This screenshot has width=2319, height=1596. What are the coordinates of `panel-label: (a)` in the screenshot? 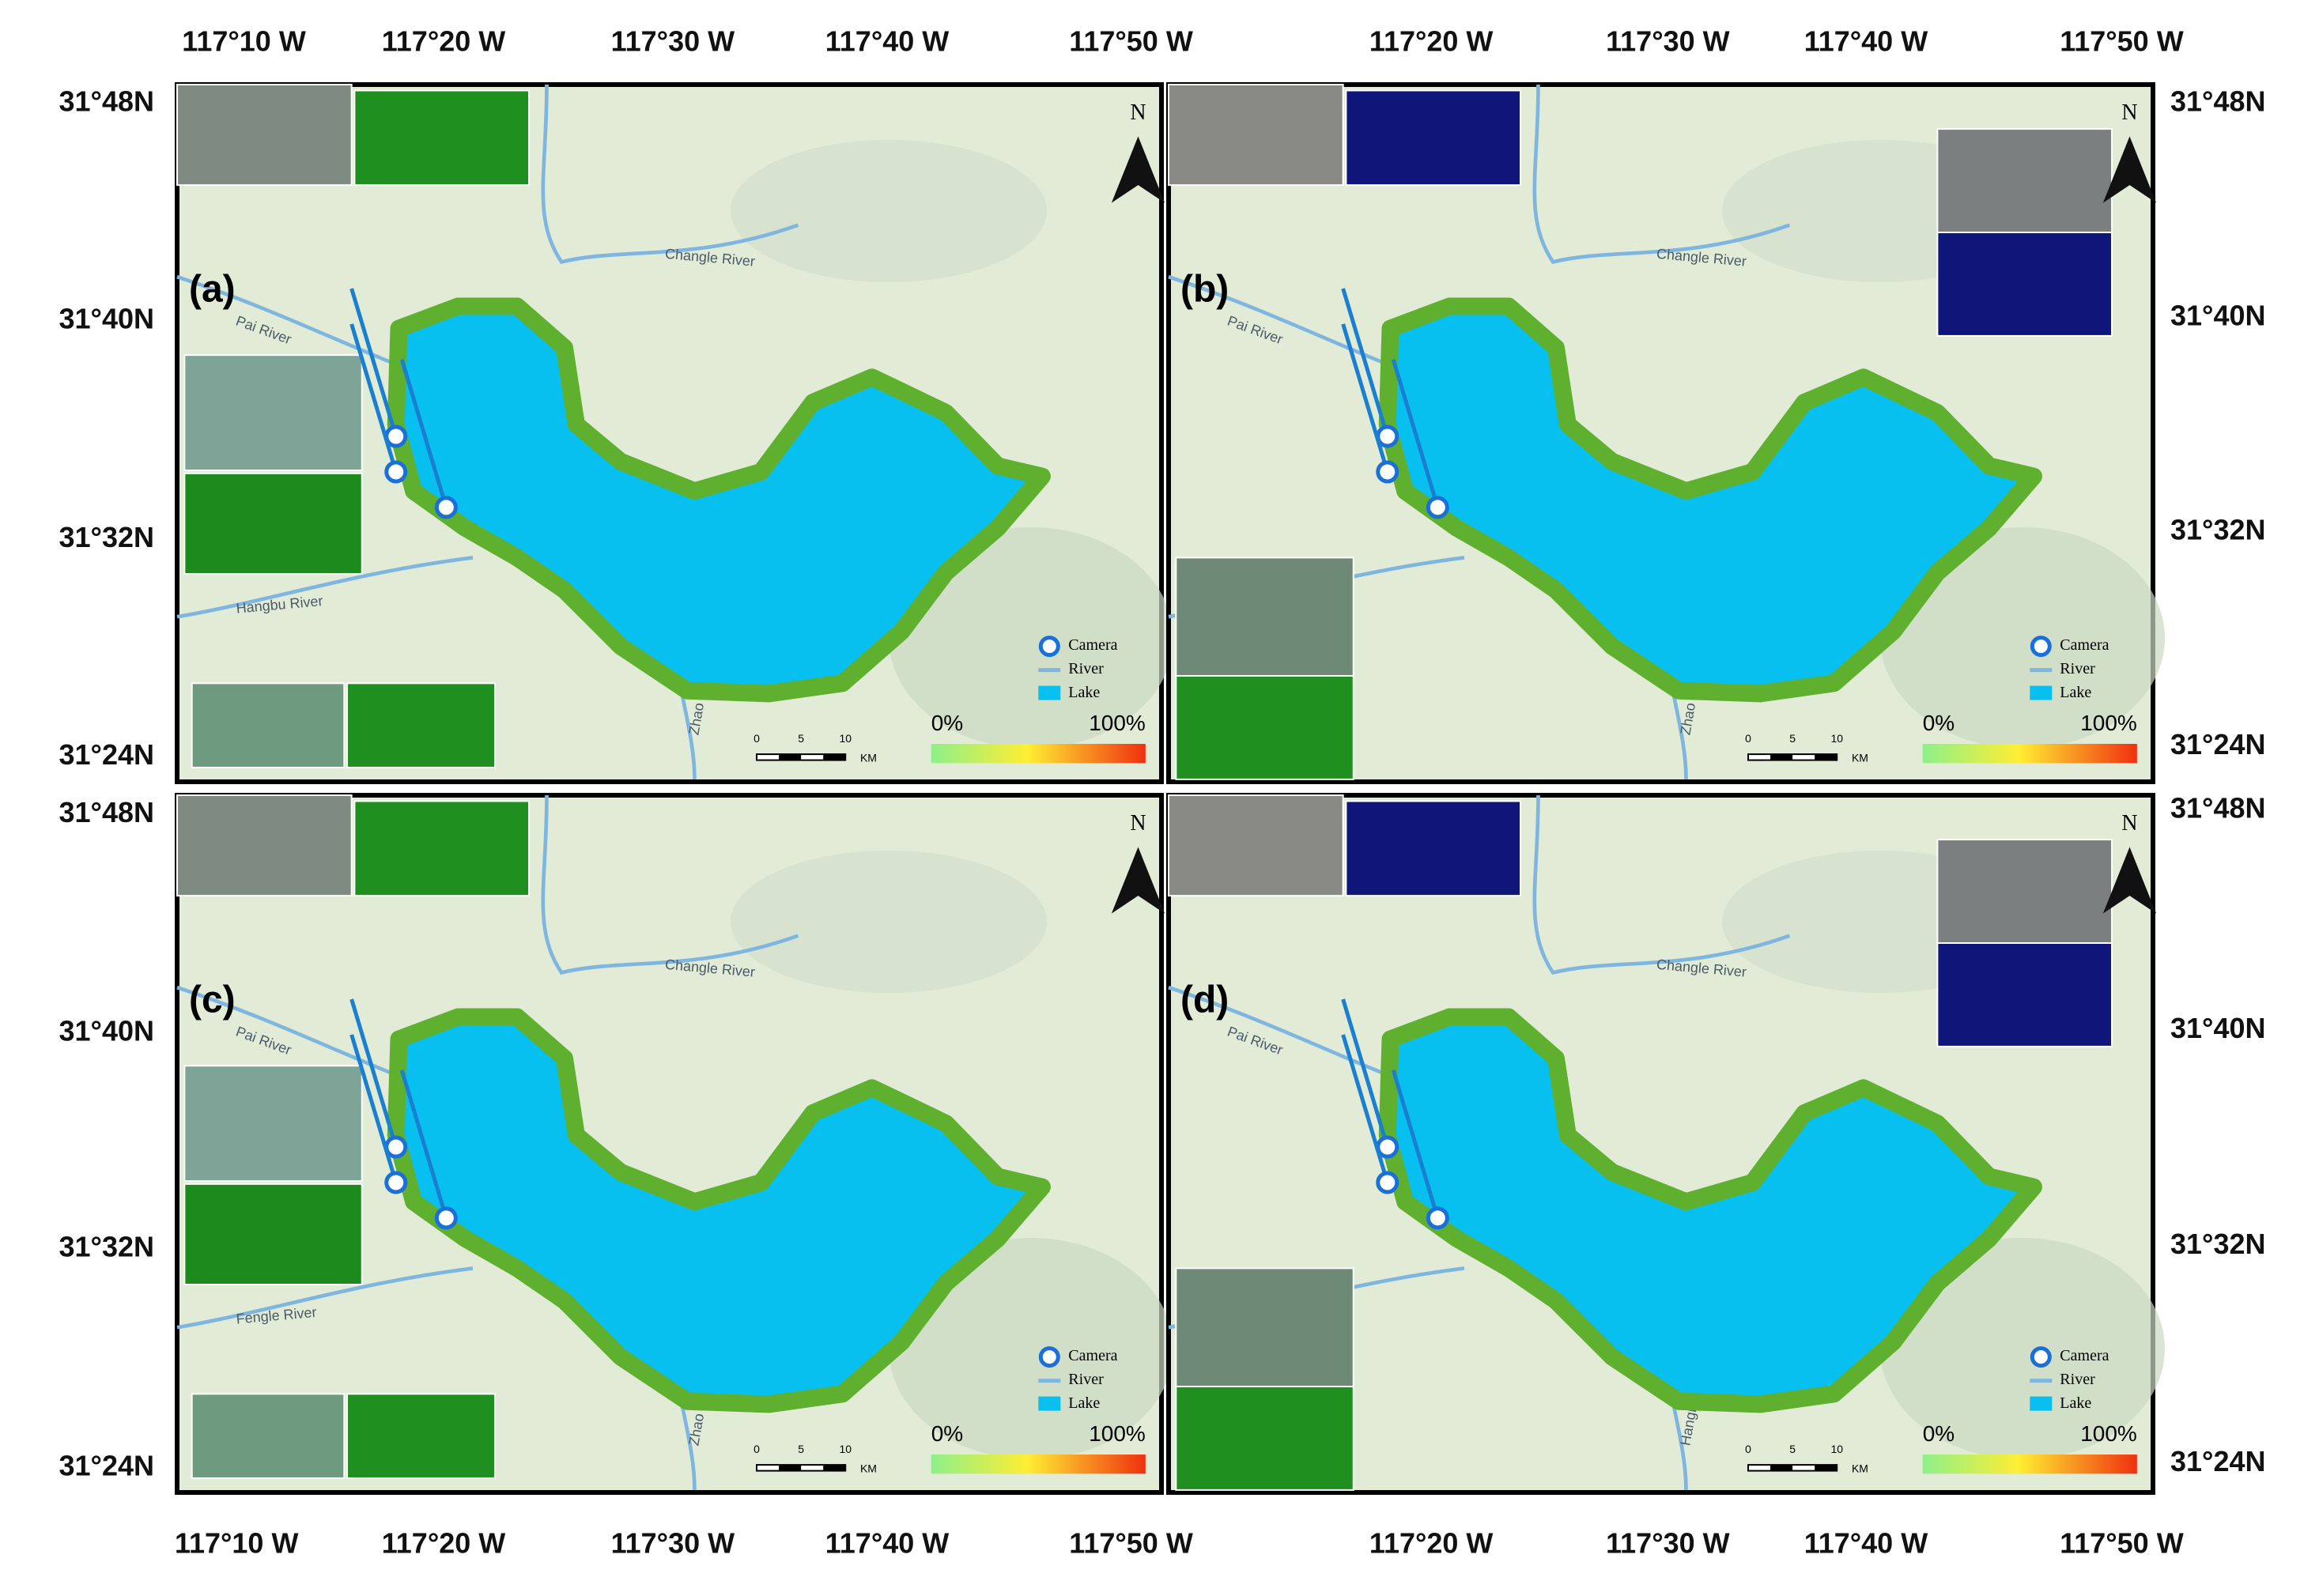 It's located at (212, 289).